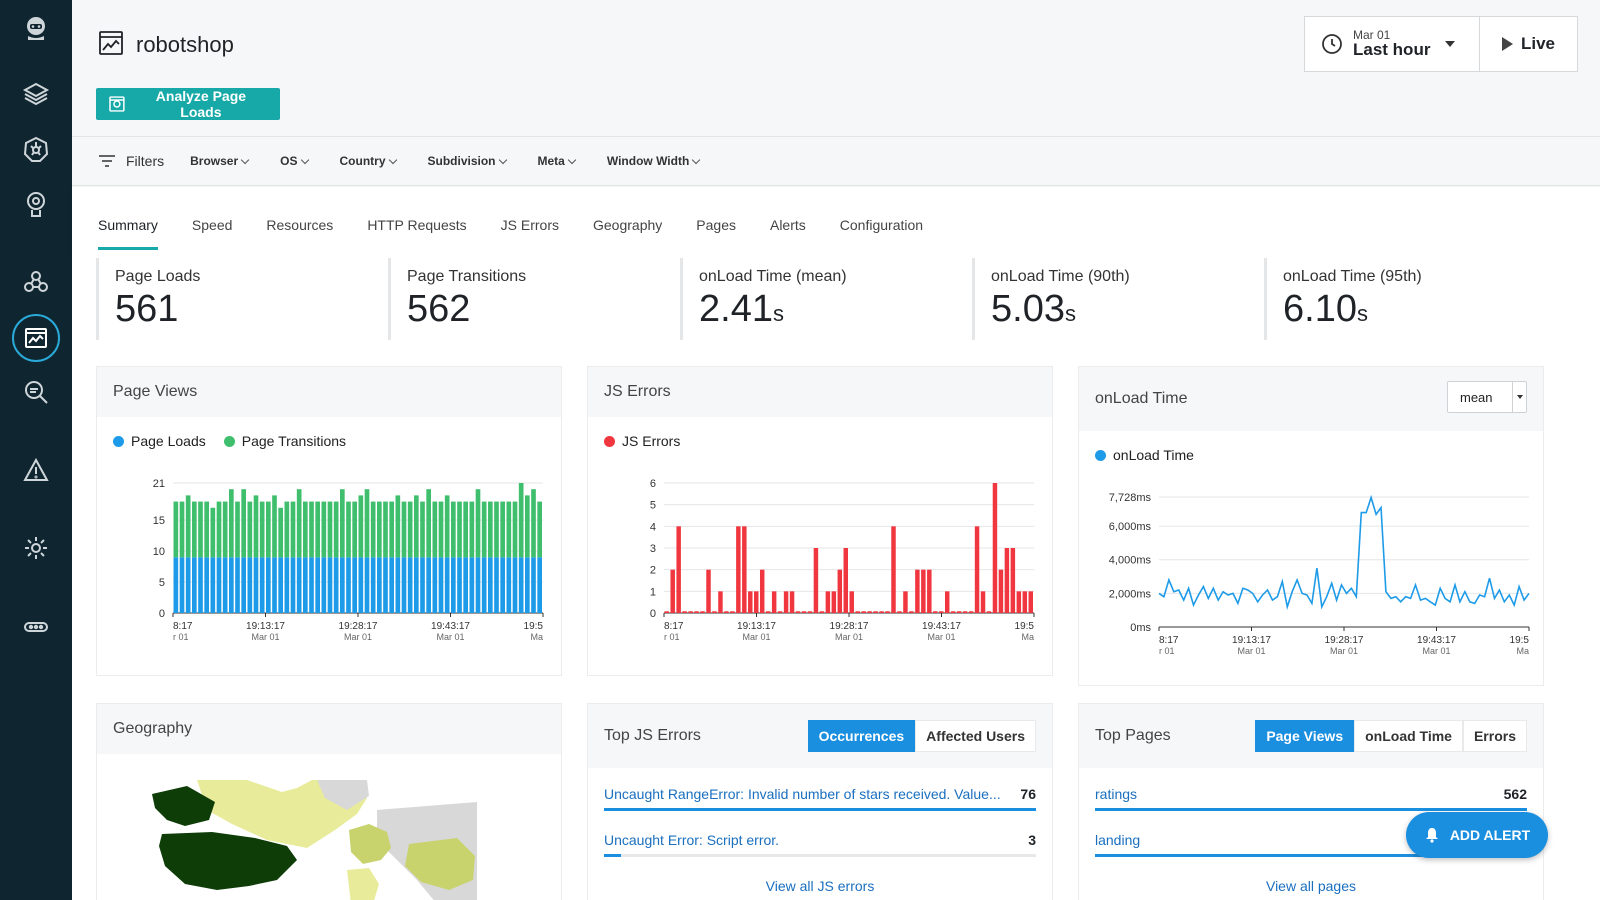  Describe the element at coordinates (440, 864) in the screenshot. I see `map-region-china` at that location.